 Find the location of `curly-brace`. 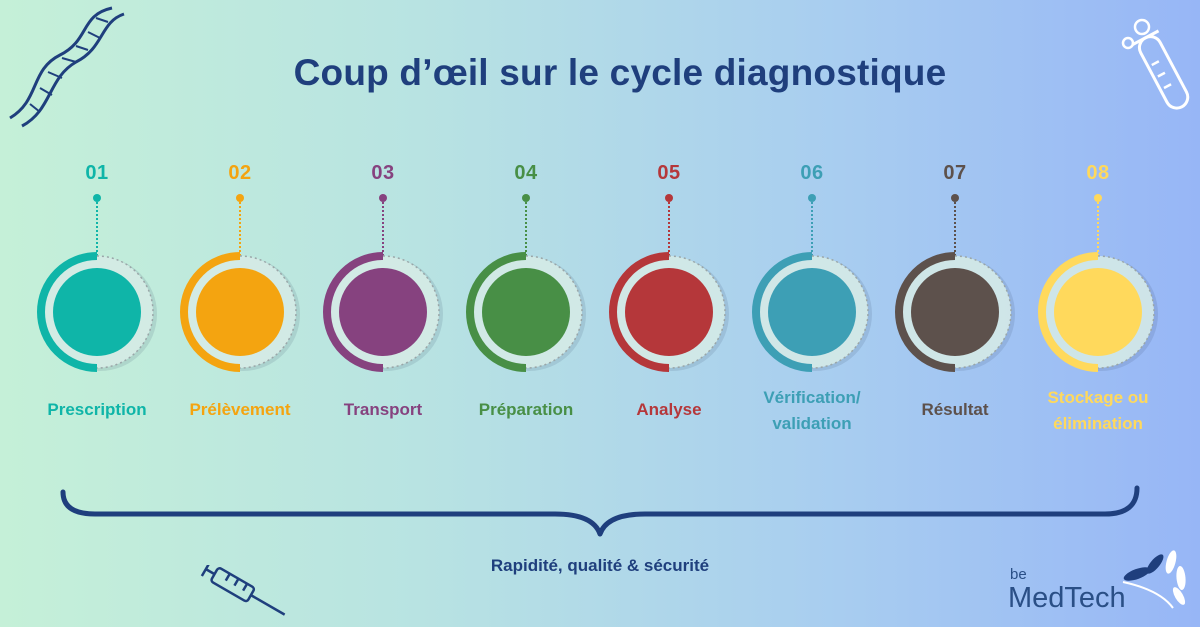

curly-brace is located at coordinates (600, 511).